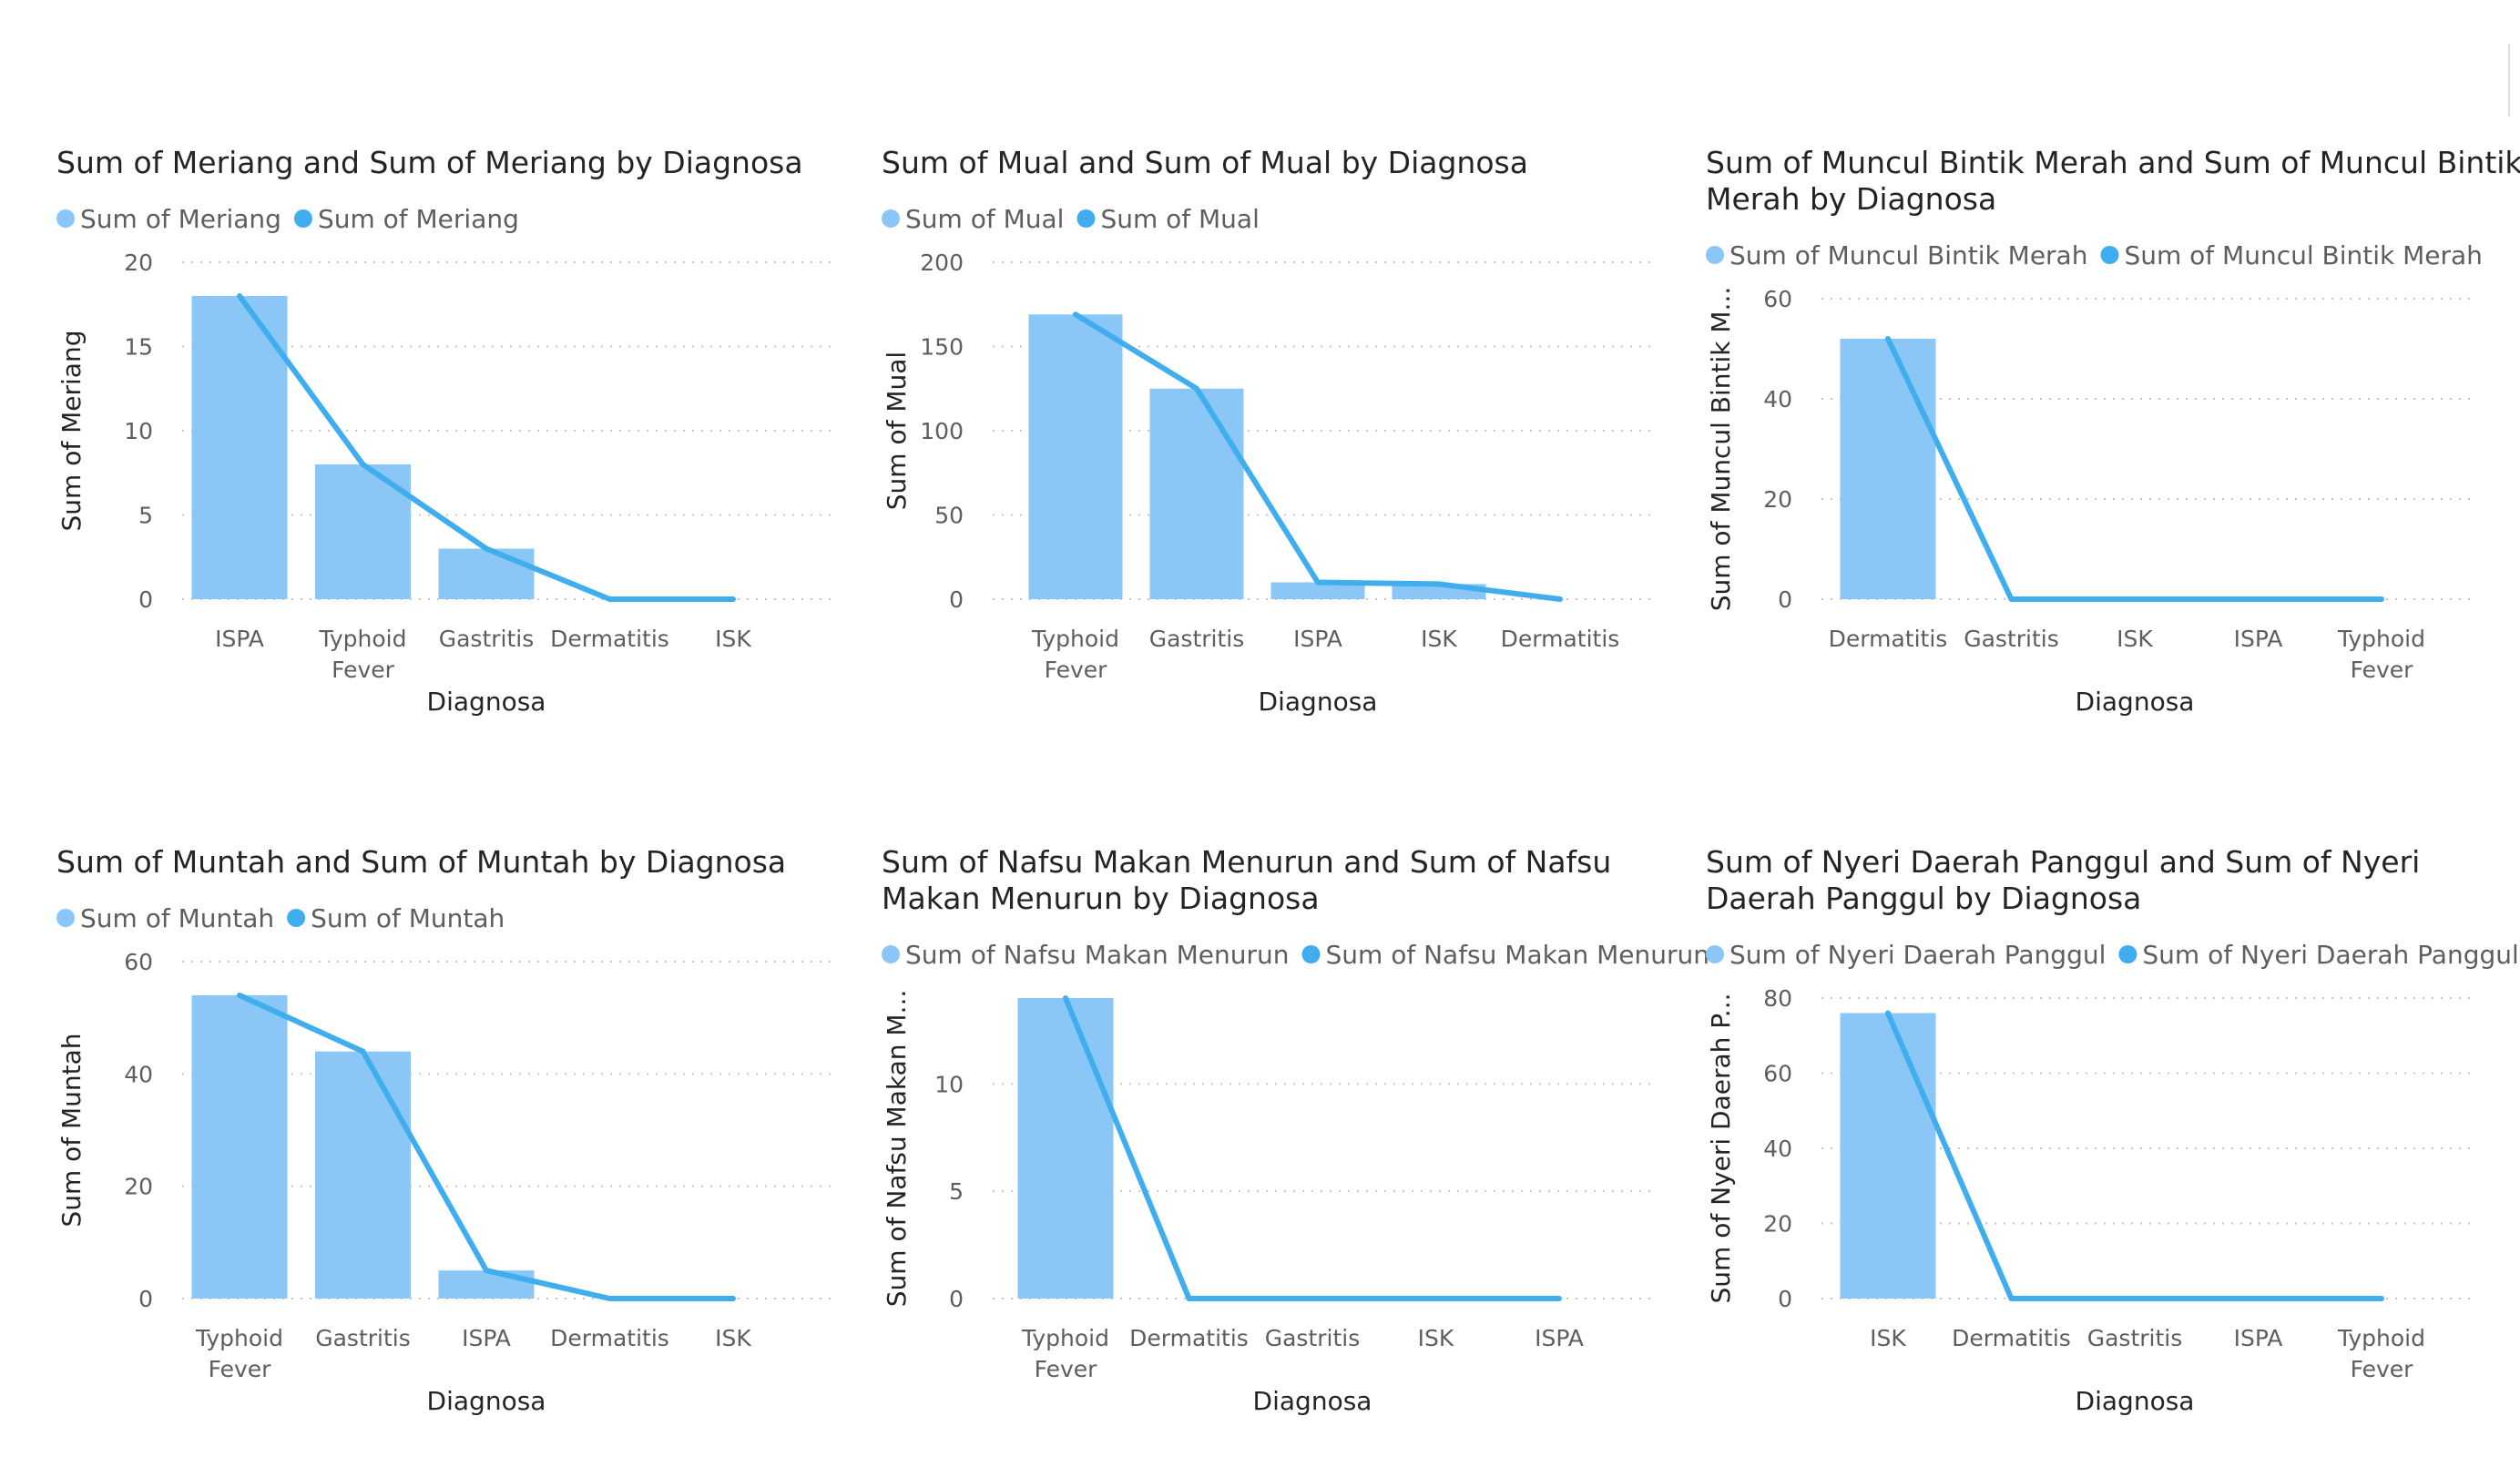  Describe the element at coordinates (942, 263) in the screenshot. I see `y-tick-label: 200` at that location.